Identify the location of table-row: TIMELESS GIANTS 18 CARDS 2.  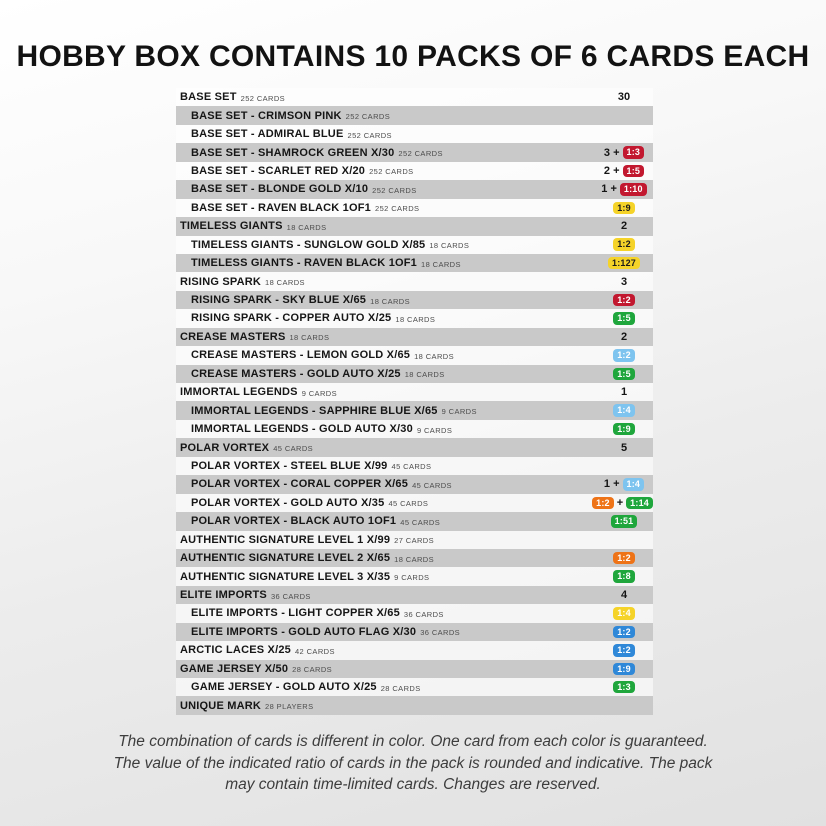
(414, 226).